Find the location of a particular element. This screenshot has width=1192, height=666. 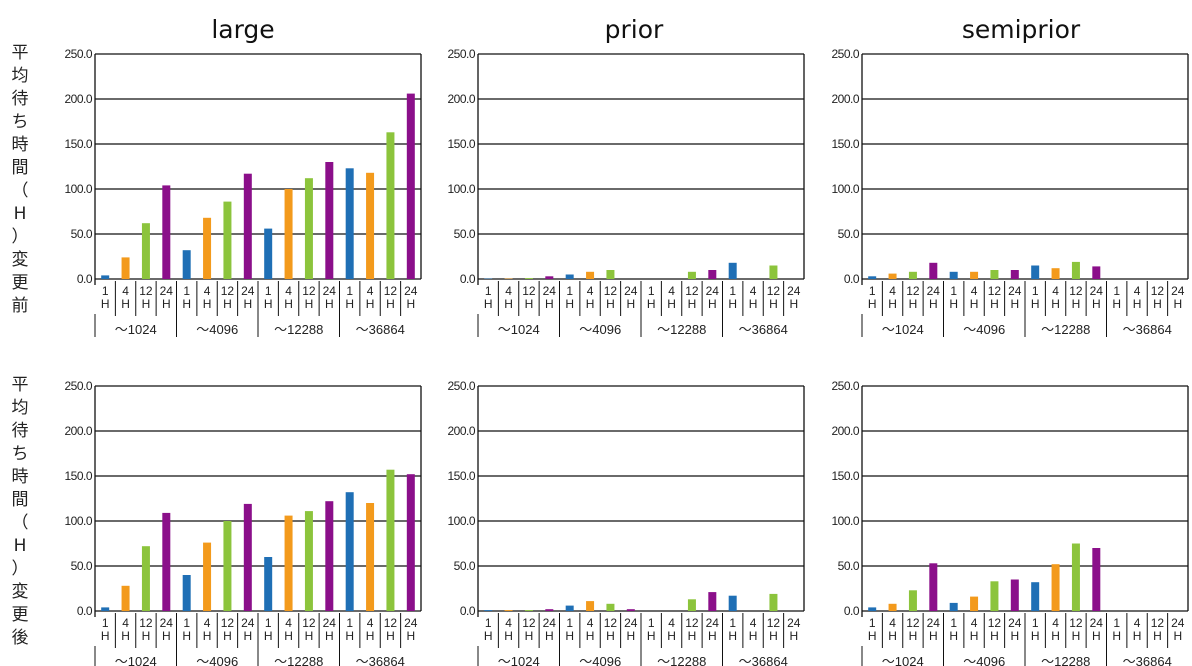

row-label-char: 待 is located at coordinates (20, 431).